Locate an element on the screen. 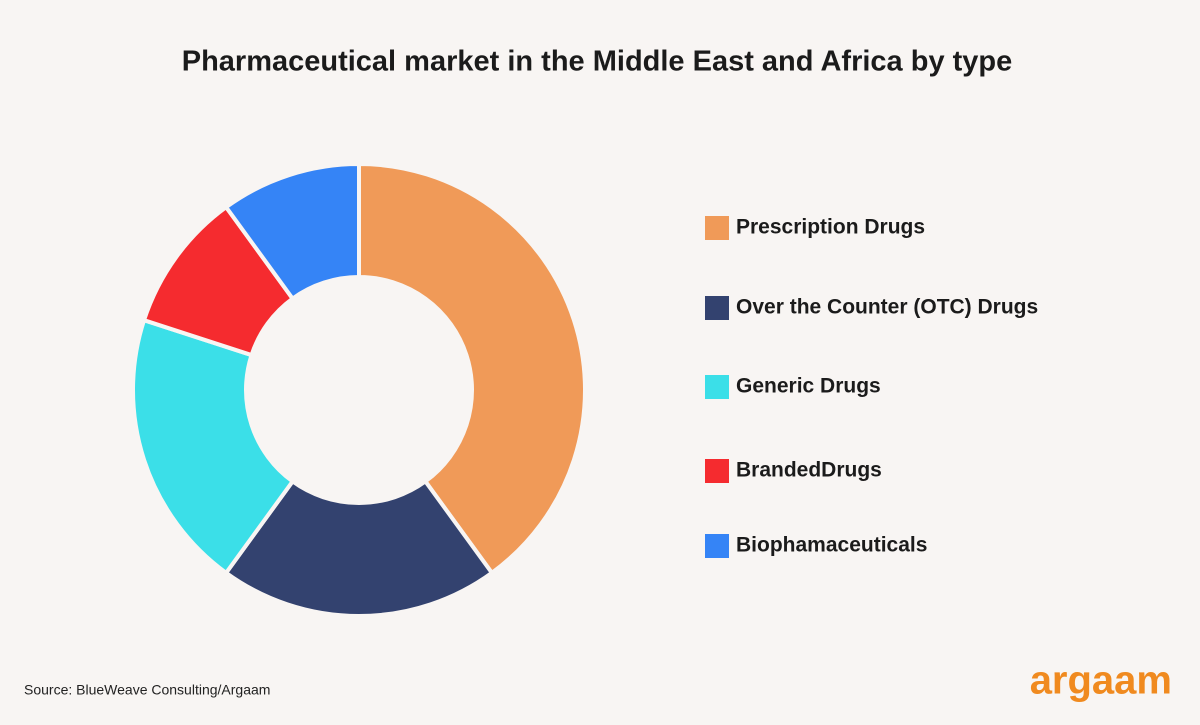 This screenshot has height=725, width=1200. legend-label: Over the Counter (OTC) Drugs is located at coordinates (887, 307).